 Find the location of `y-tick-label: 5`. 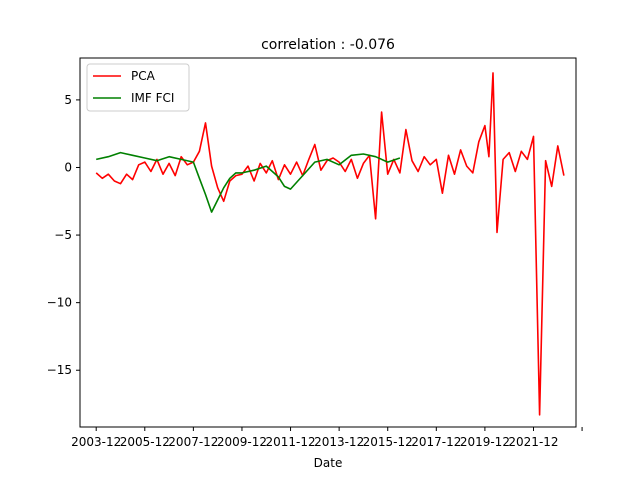

y-tick-label: 5 is located at coordinates (68, 100).